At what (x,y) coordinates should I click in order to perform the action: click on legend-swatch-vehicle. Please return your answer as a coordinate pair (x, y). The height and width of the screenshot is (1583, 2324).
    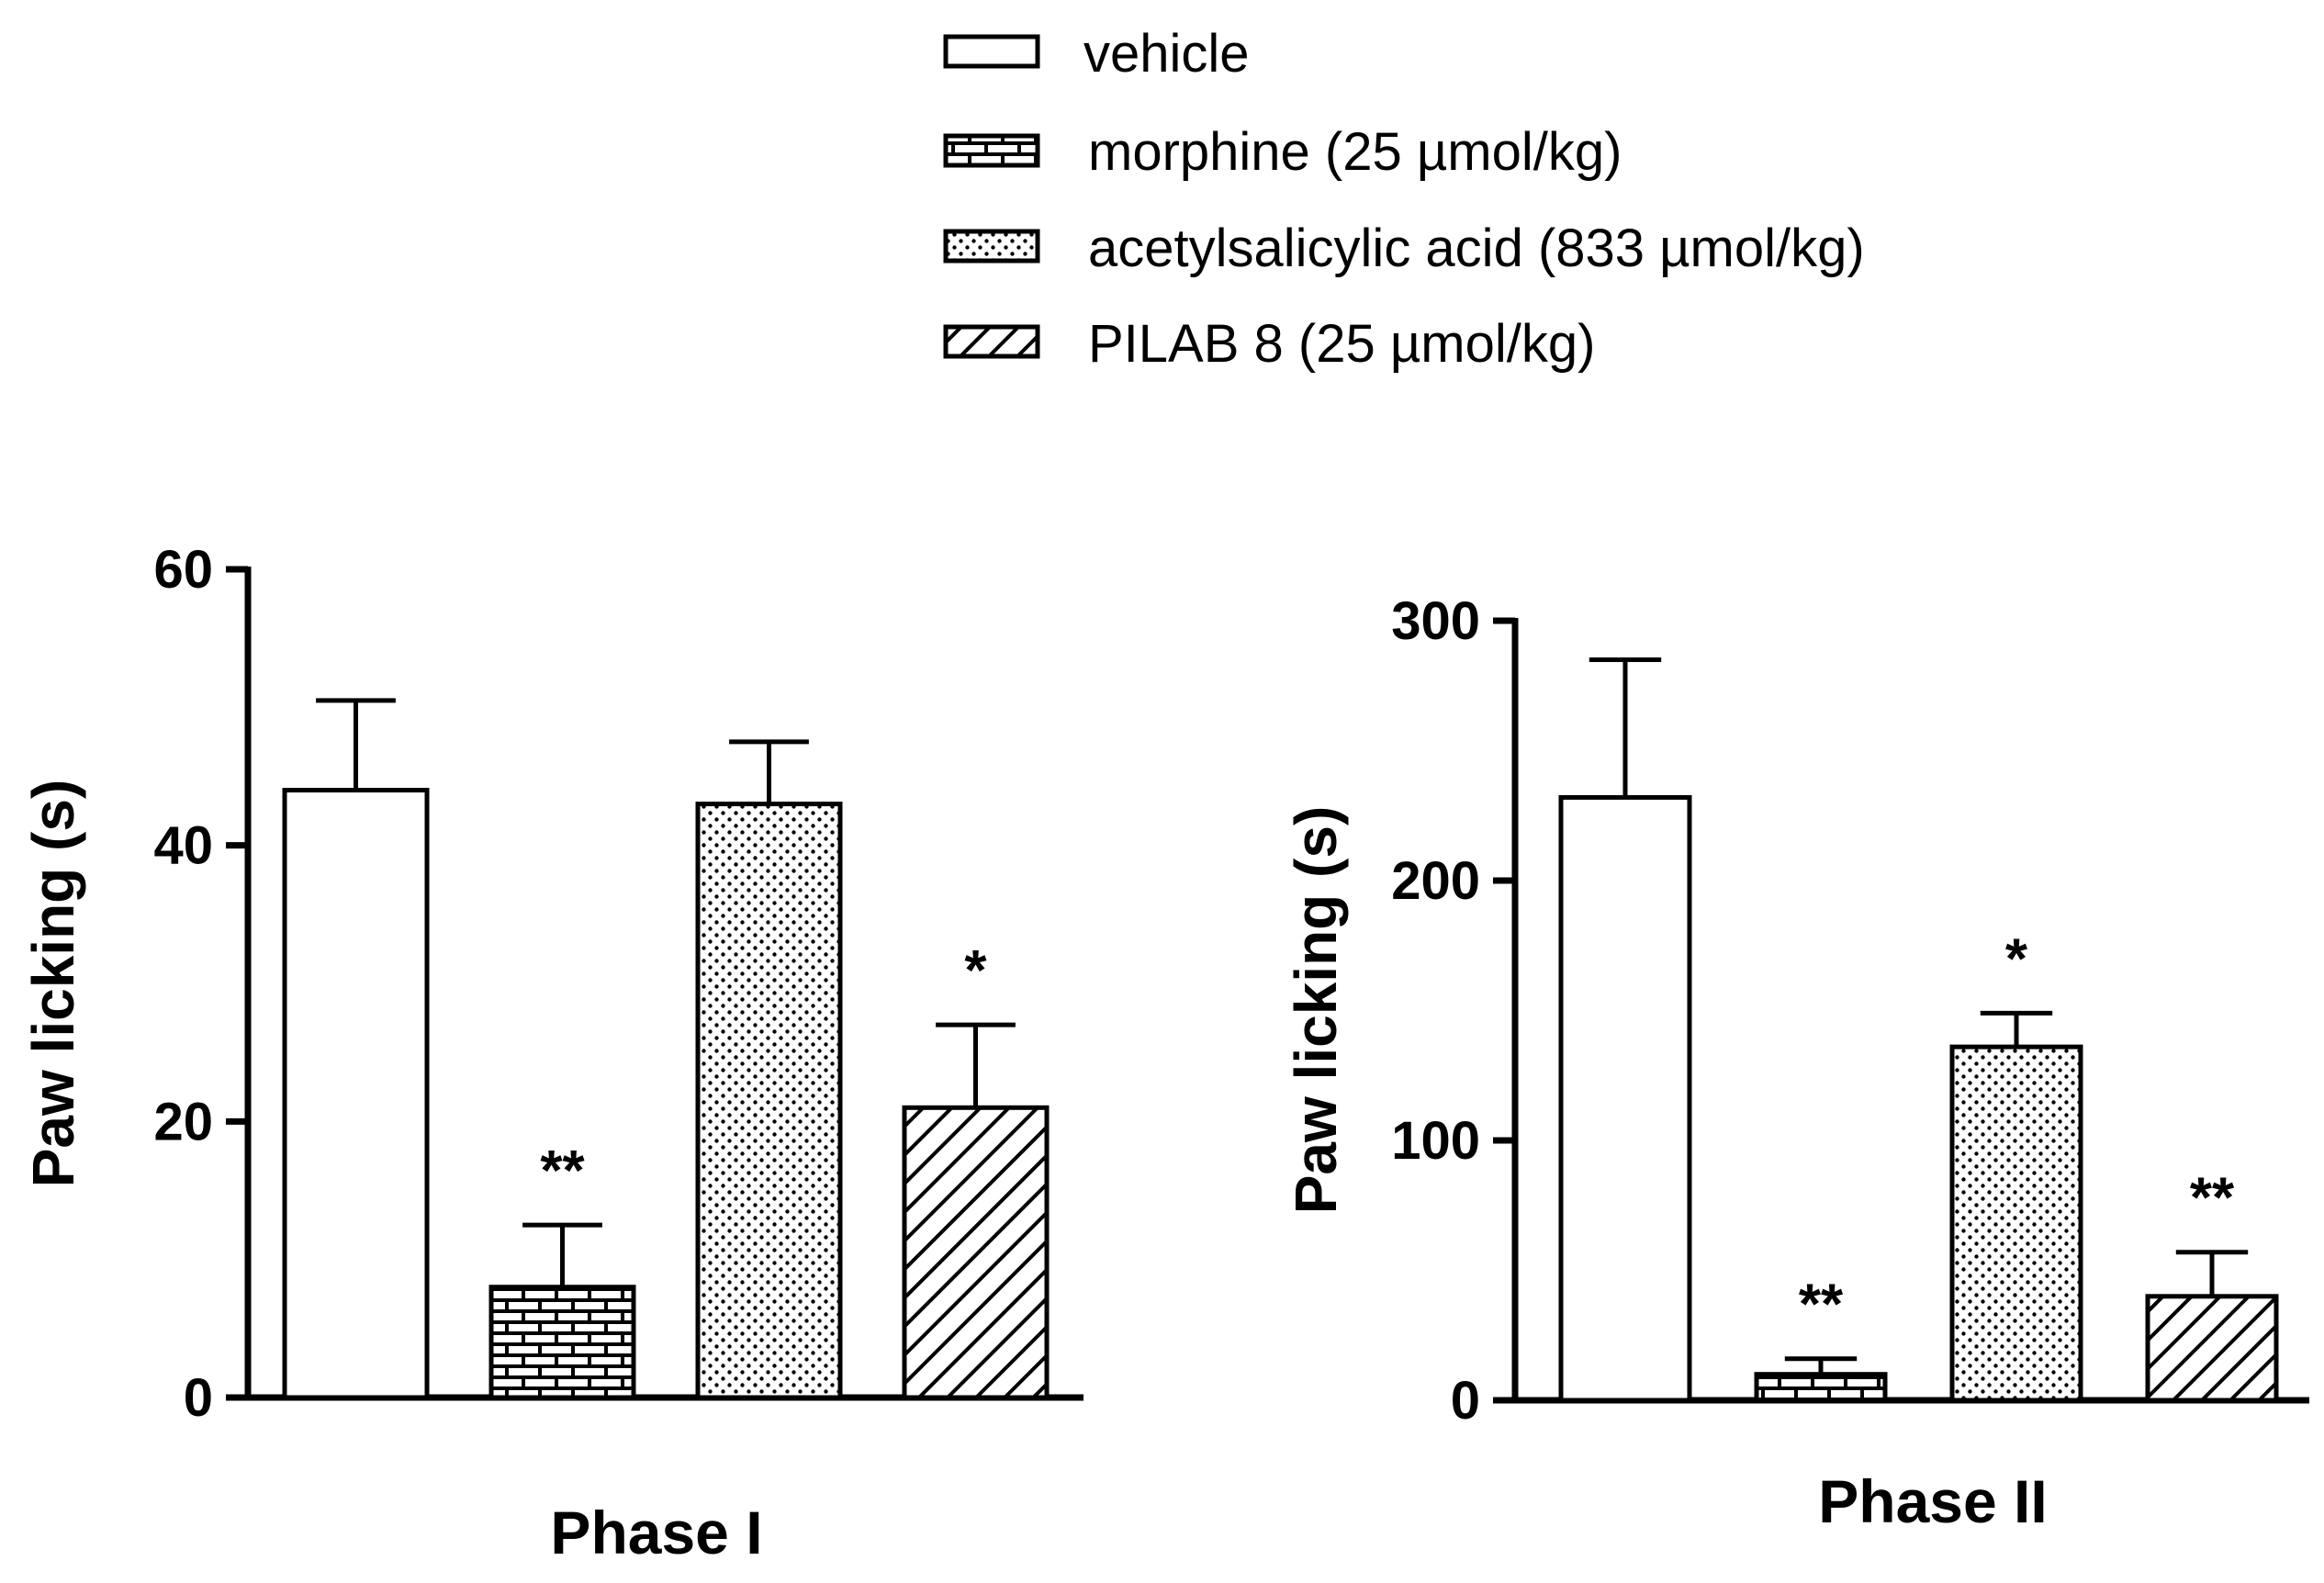
    Looking at the image, I should click on (991, 51).